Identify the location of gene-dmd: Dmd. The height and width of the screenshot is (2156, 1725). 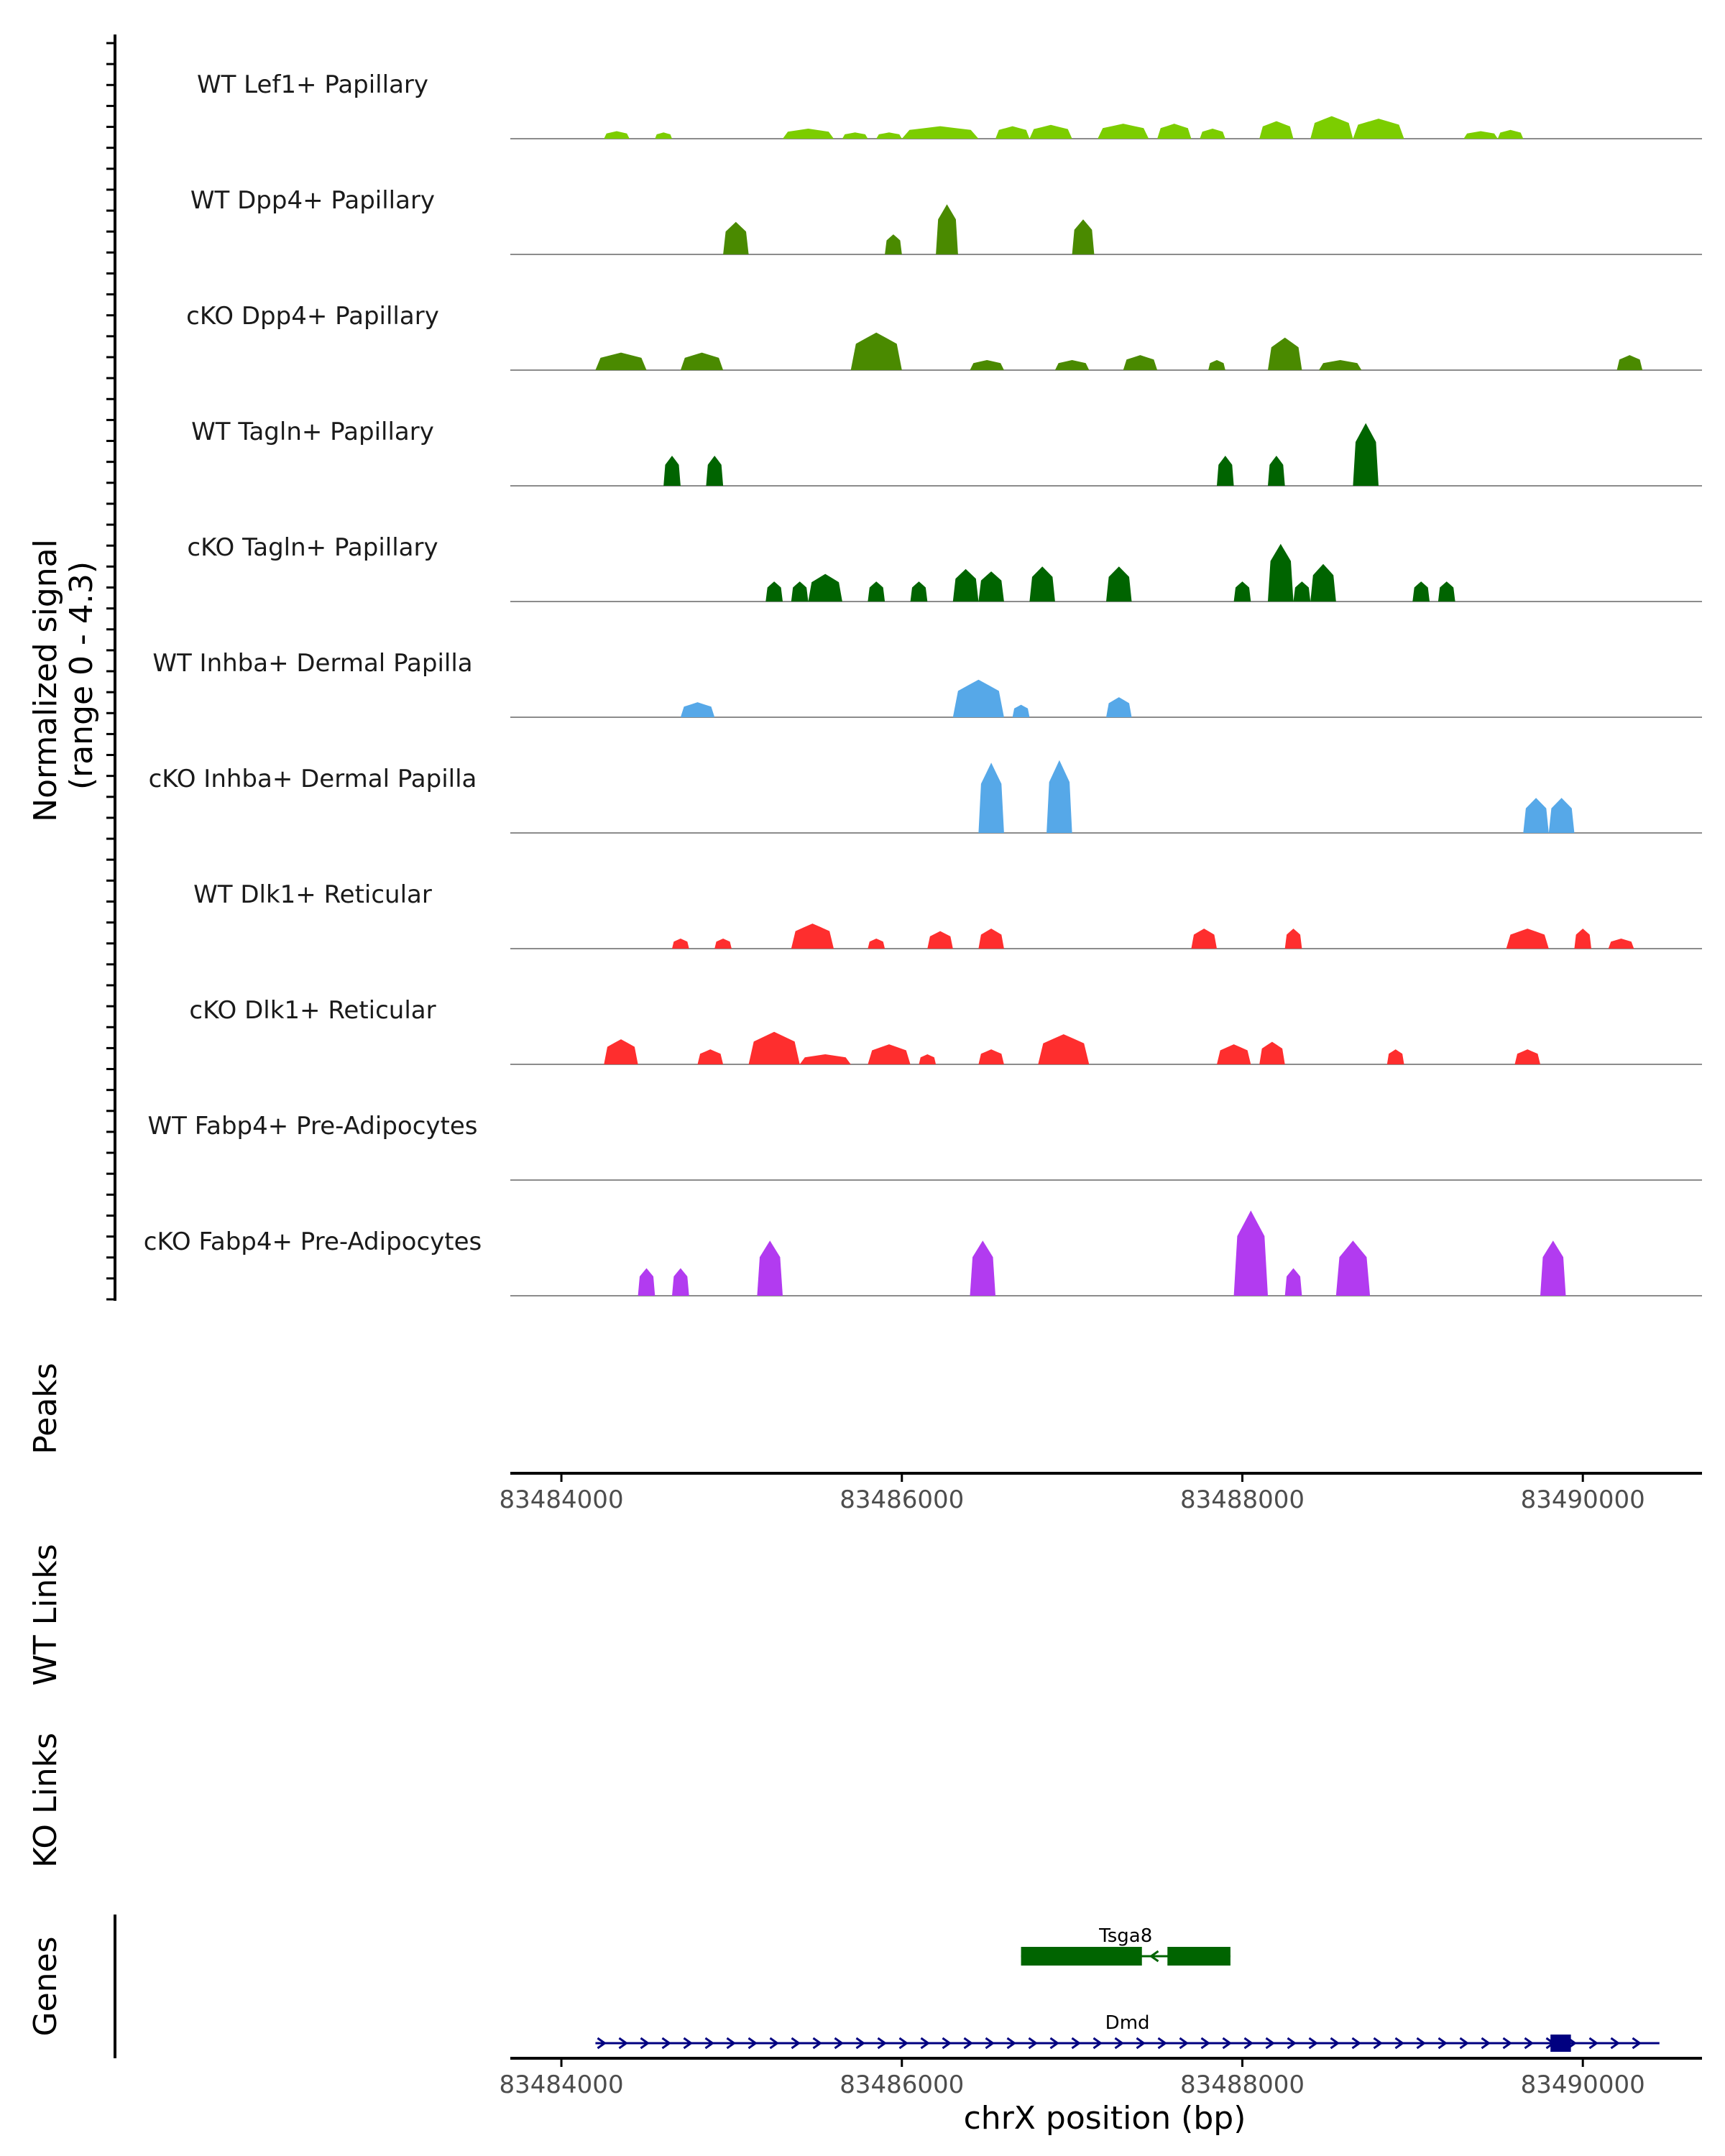
(1127, 2032).